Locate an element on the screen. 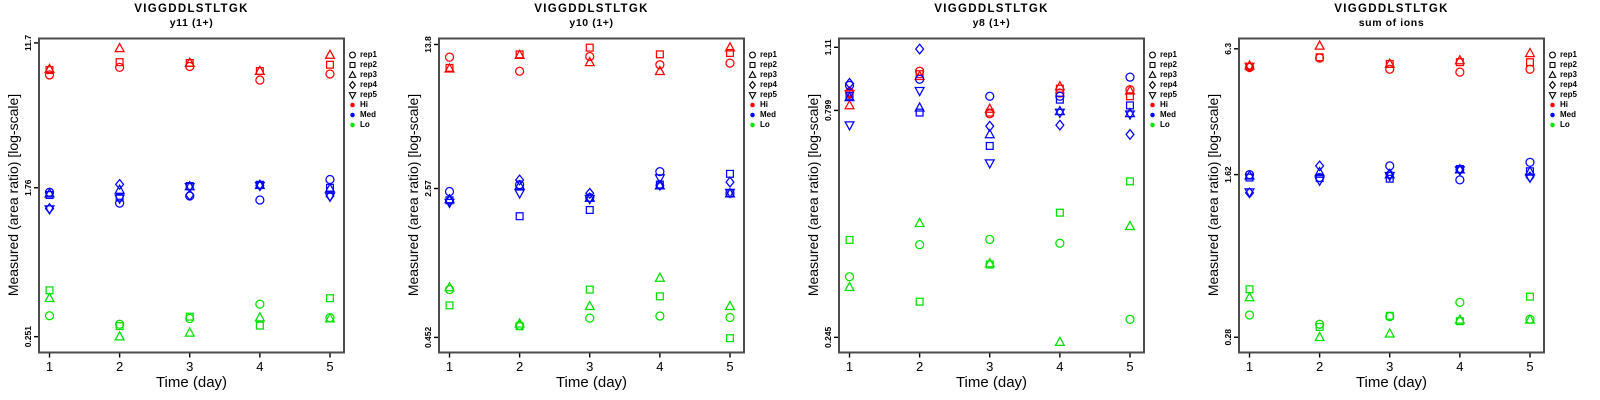 The width and height of the screenshot is (1600, 400). y-tick-label: 0.452 is located at coordinates (428, 338).